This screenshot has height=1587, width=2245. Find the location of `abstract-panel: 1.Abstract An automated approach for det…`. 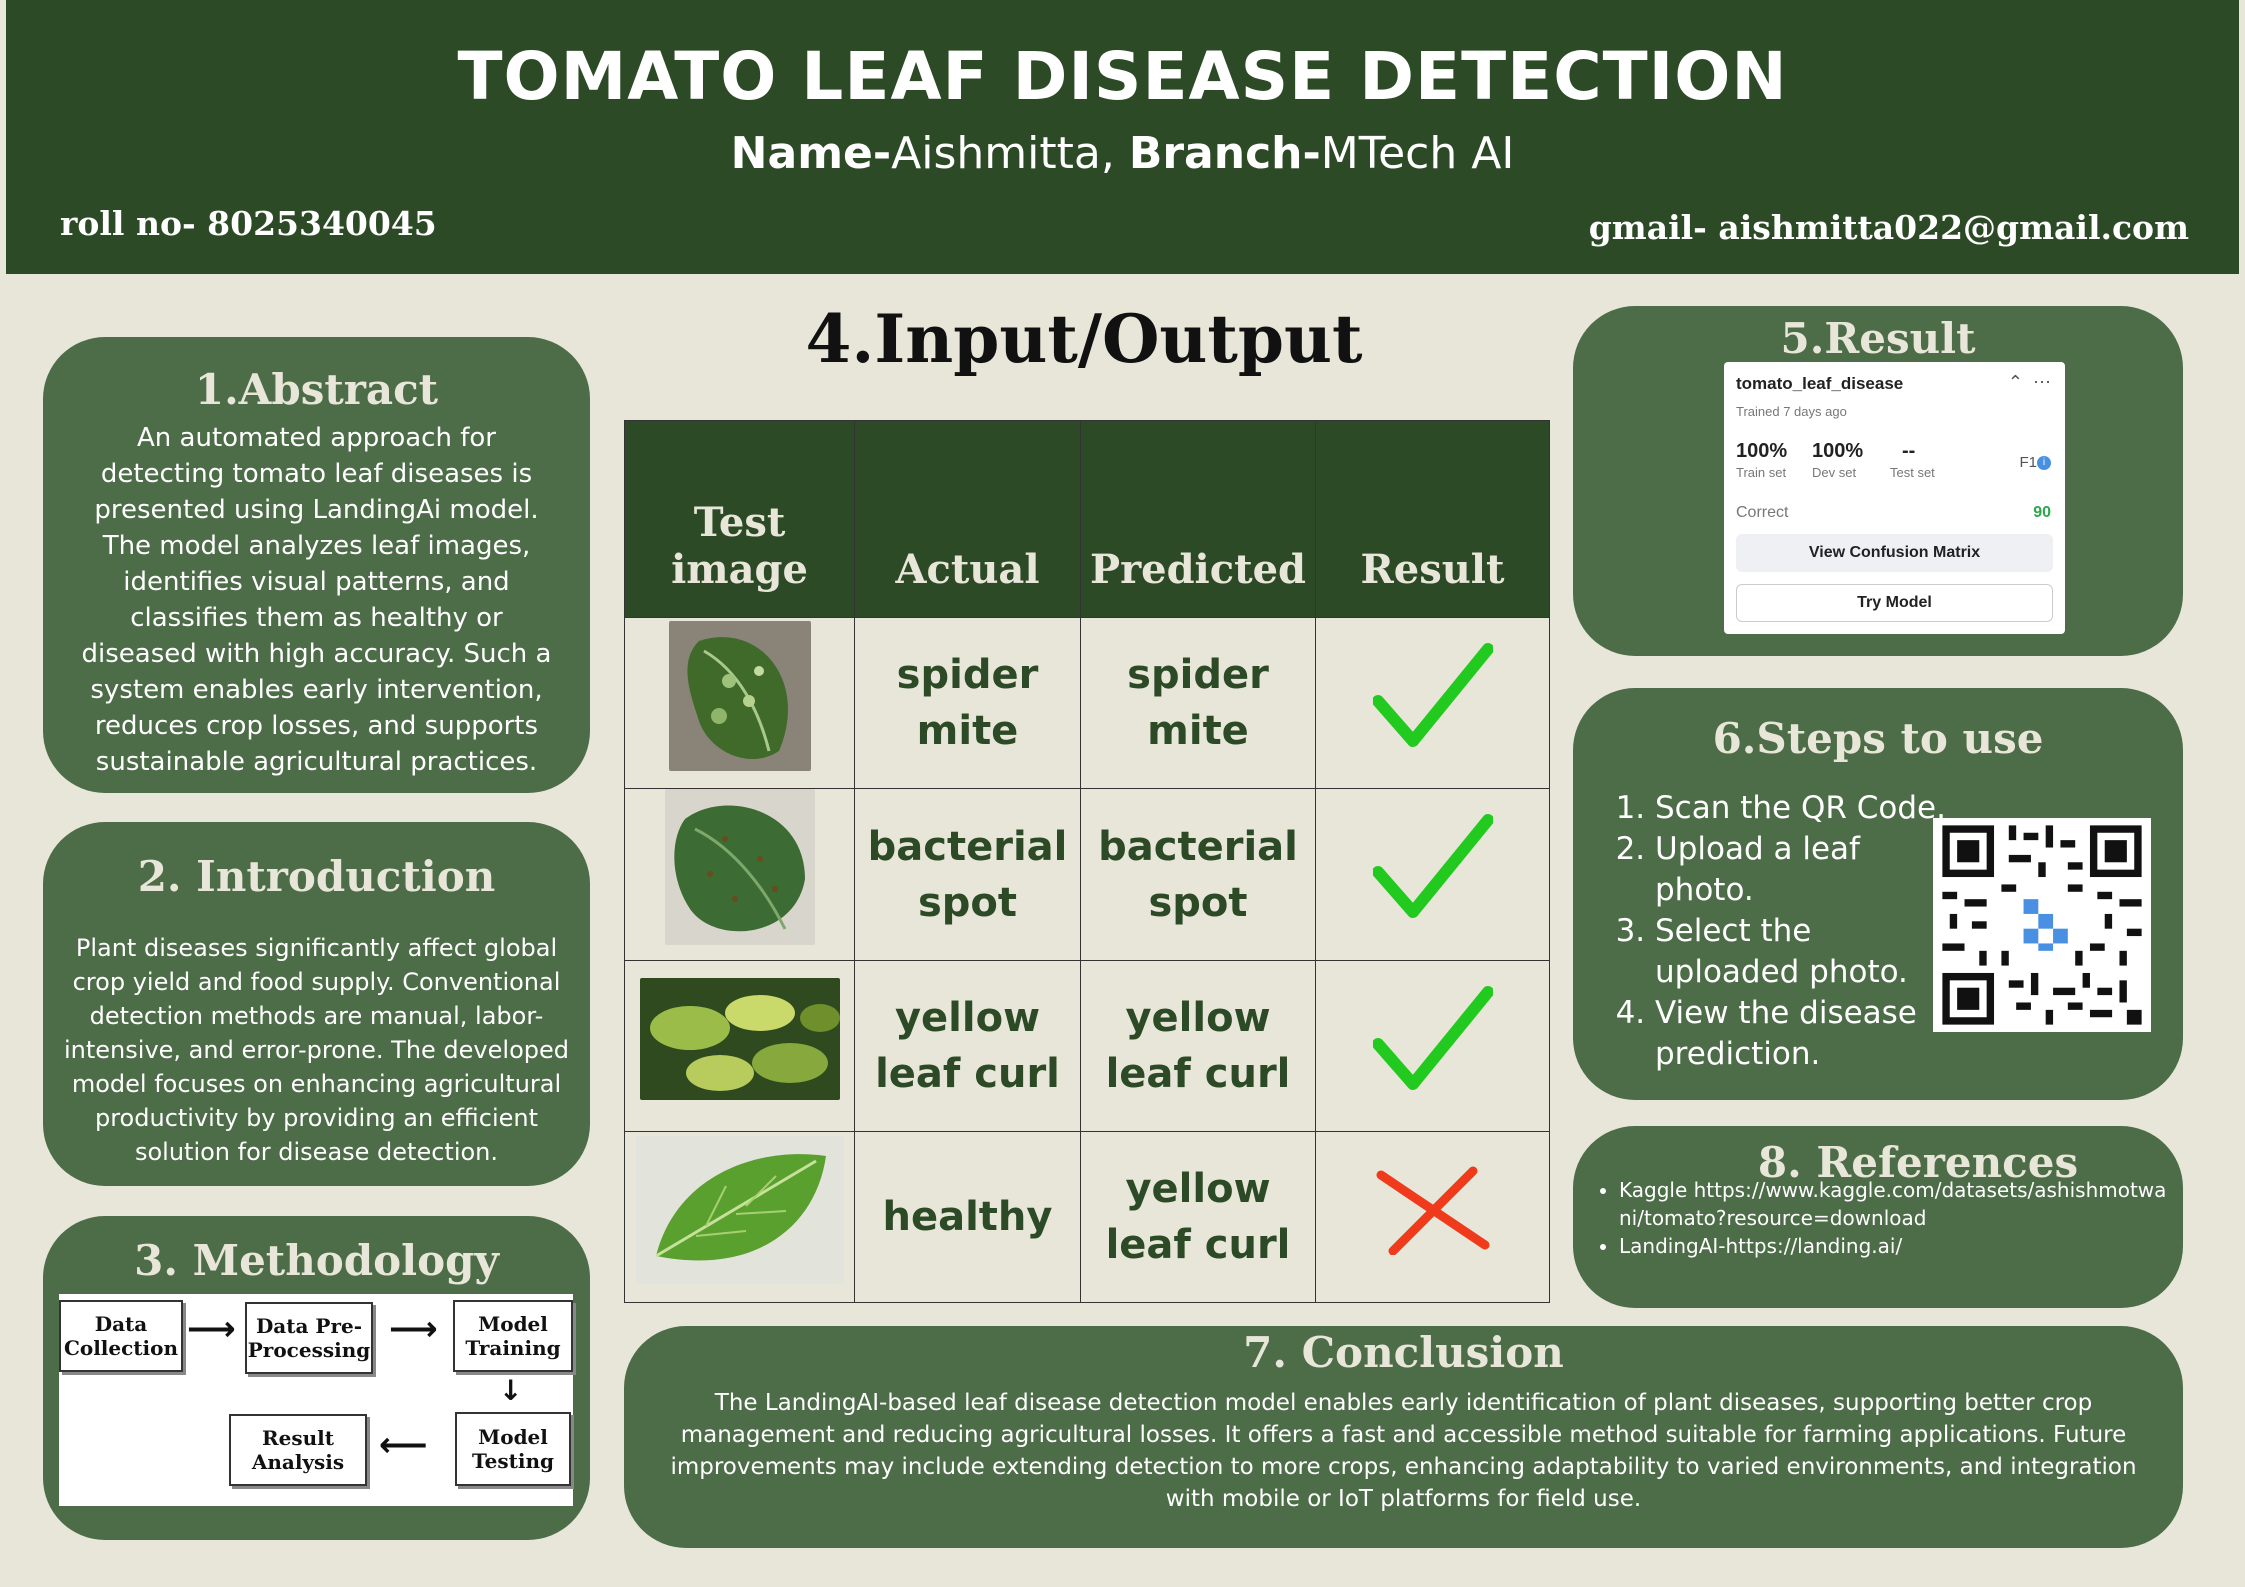

abstract-panel: 1.Abstract An automated approach for det… is located at coordinates (316, 565).